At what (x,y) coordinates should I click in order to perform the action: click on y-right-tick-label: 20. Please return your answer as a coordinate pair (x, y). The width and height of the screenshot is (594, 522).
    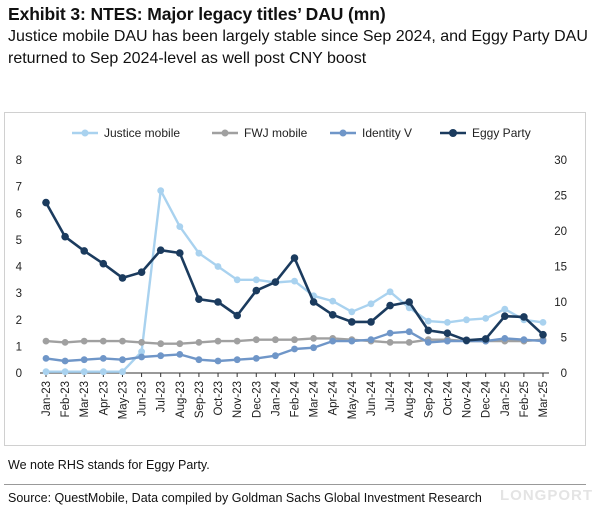
    Looking at the image, I should click on (560, 232).